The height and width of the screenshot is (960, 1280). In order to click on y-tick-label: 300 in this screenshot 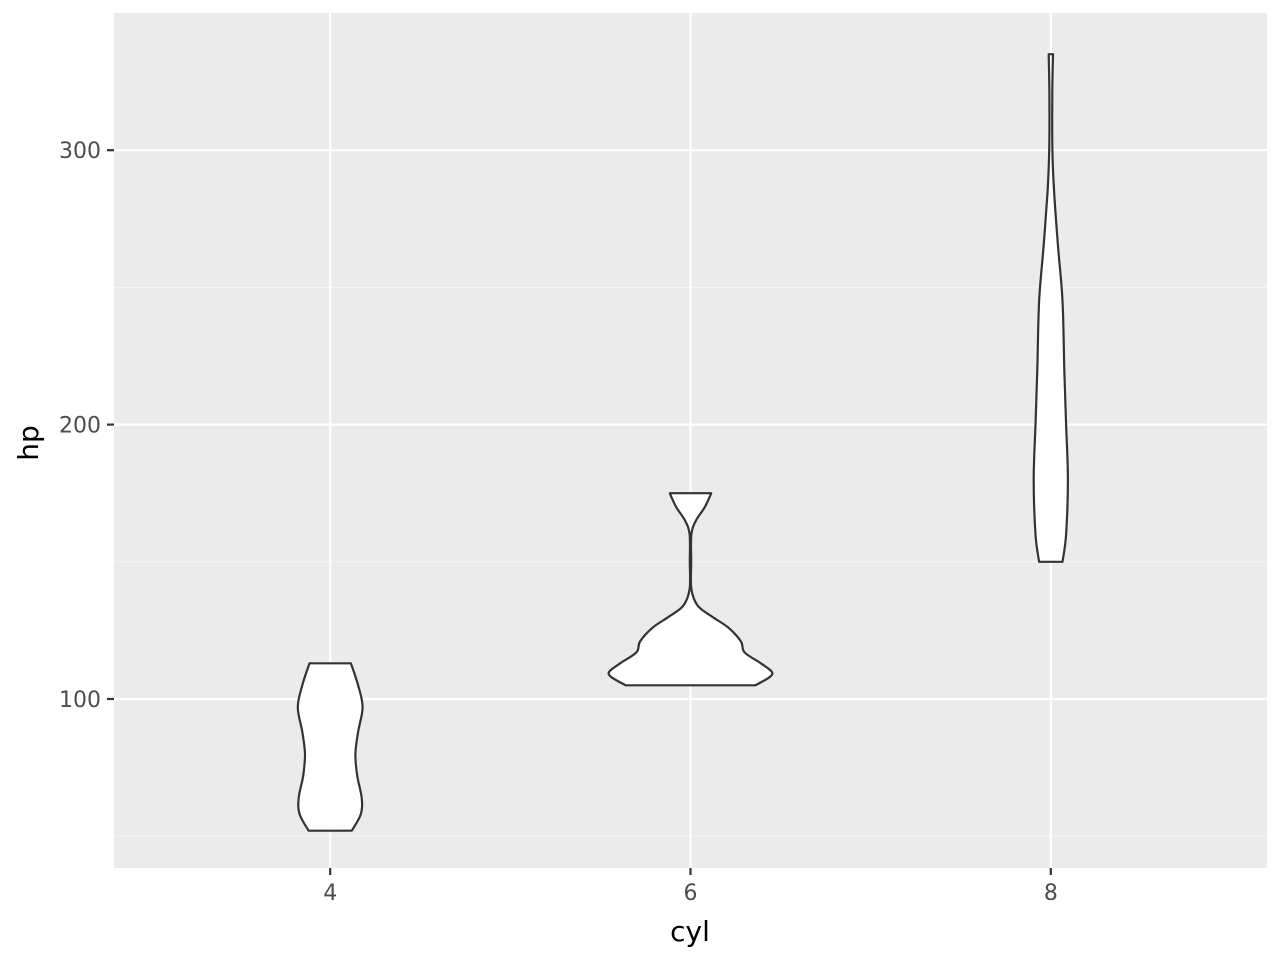, I will do `click(80, 151)`.